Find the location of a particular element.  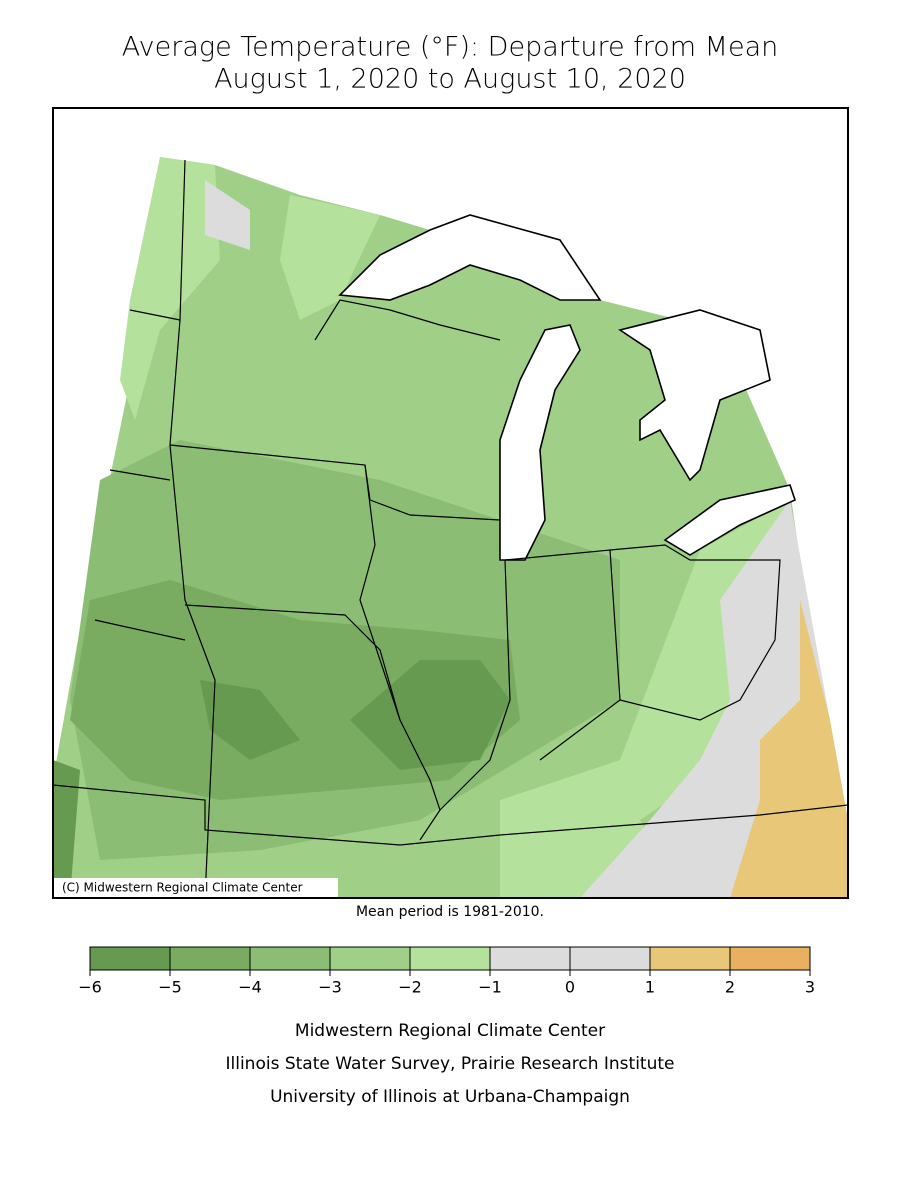

lake-superior is located at coordinates (470, 257).